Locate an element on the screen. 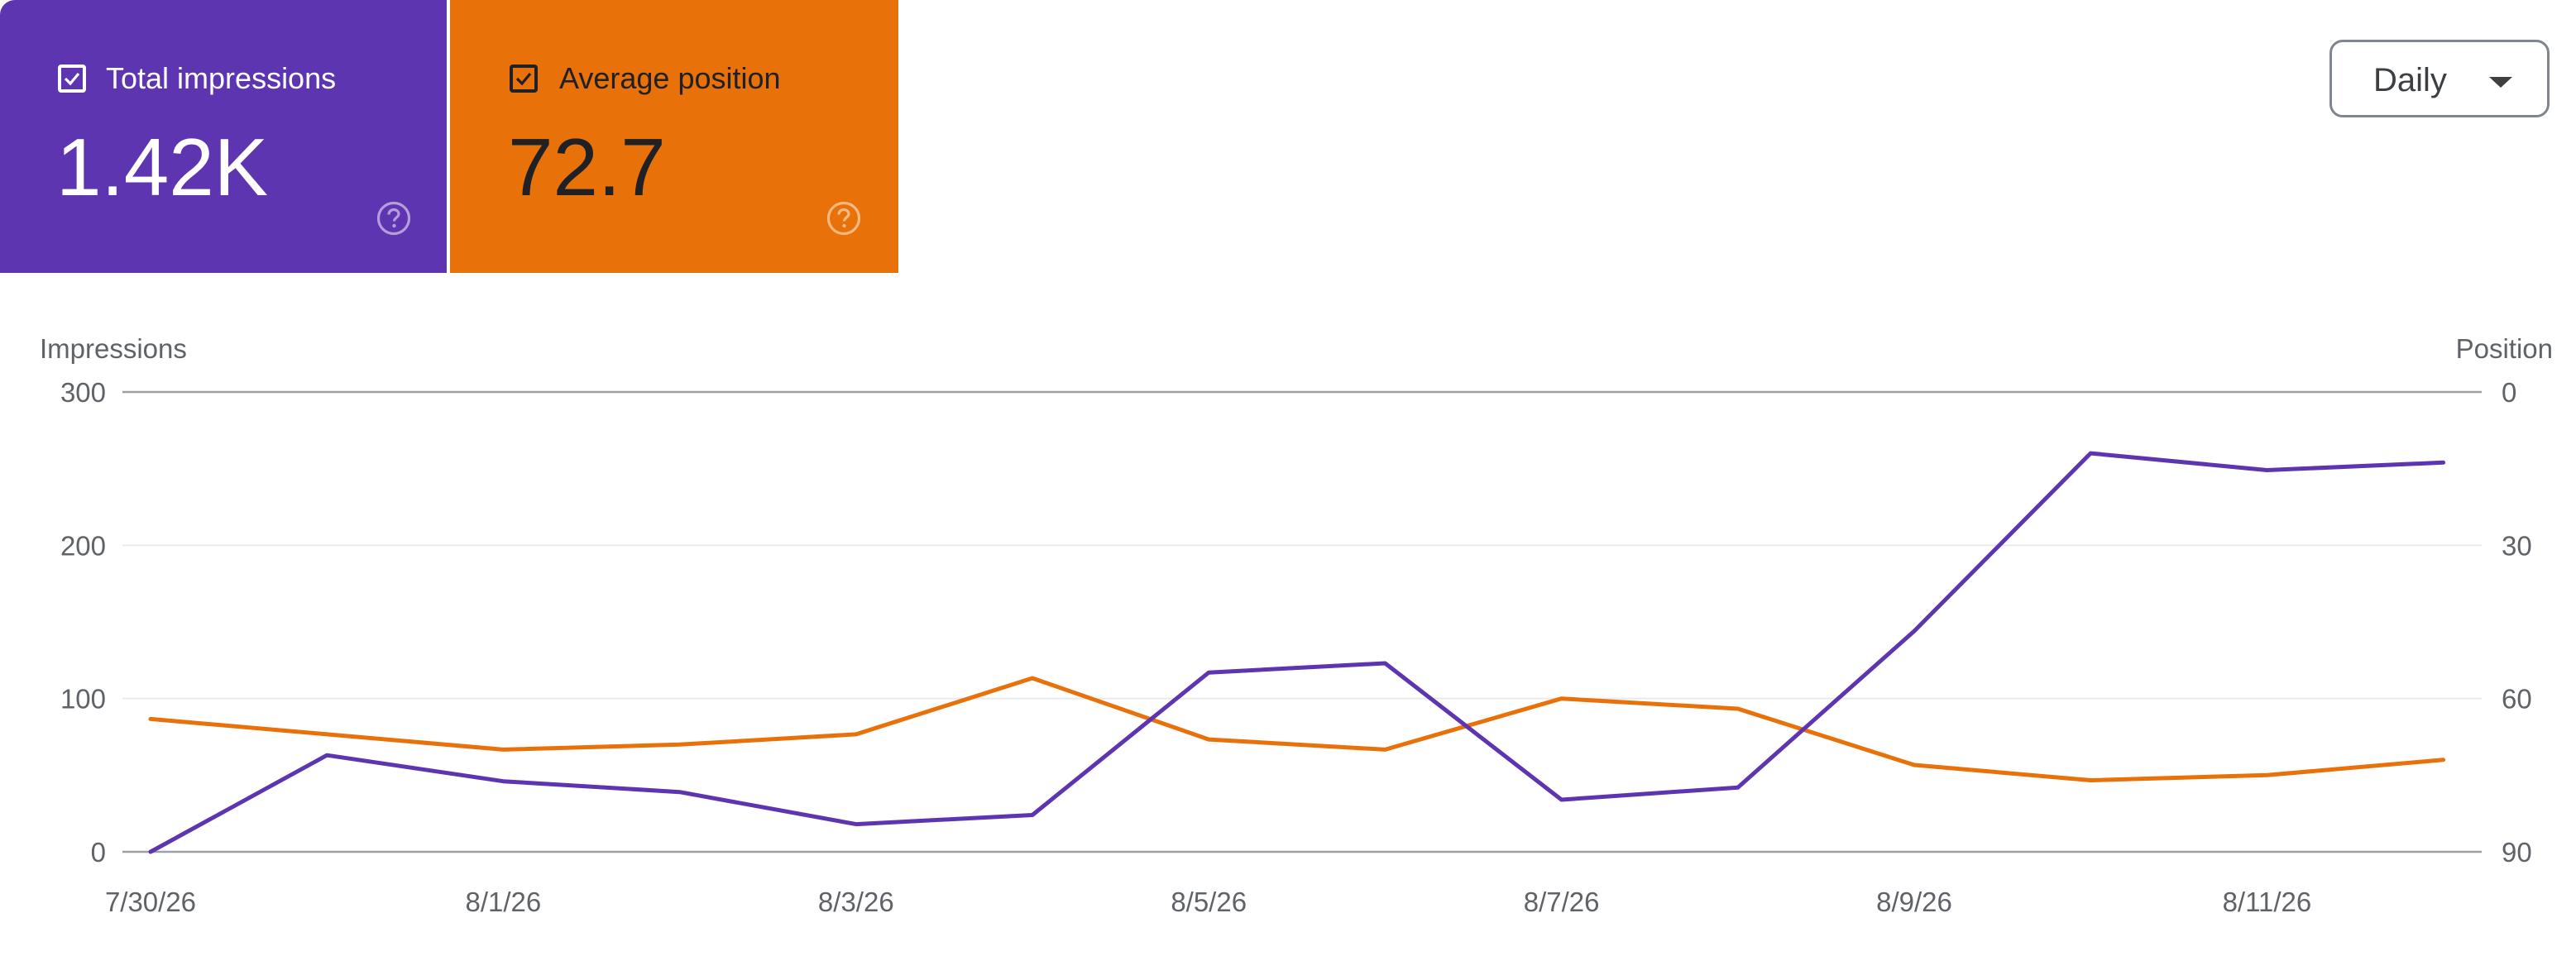 Image resolution: width=2576 pixels, height=980 pixels. x-tick-label: 8/5/26 is located at coordinates (1209, 902).